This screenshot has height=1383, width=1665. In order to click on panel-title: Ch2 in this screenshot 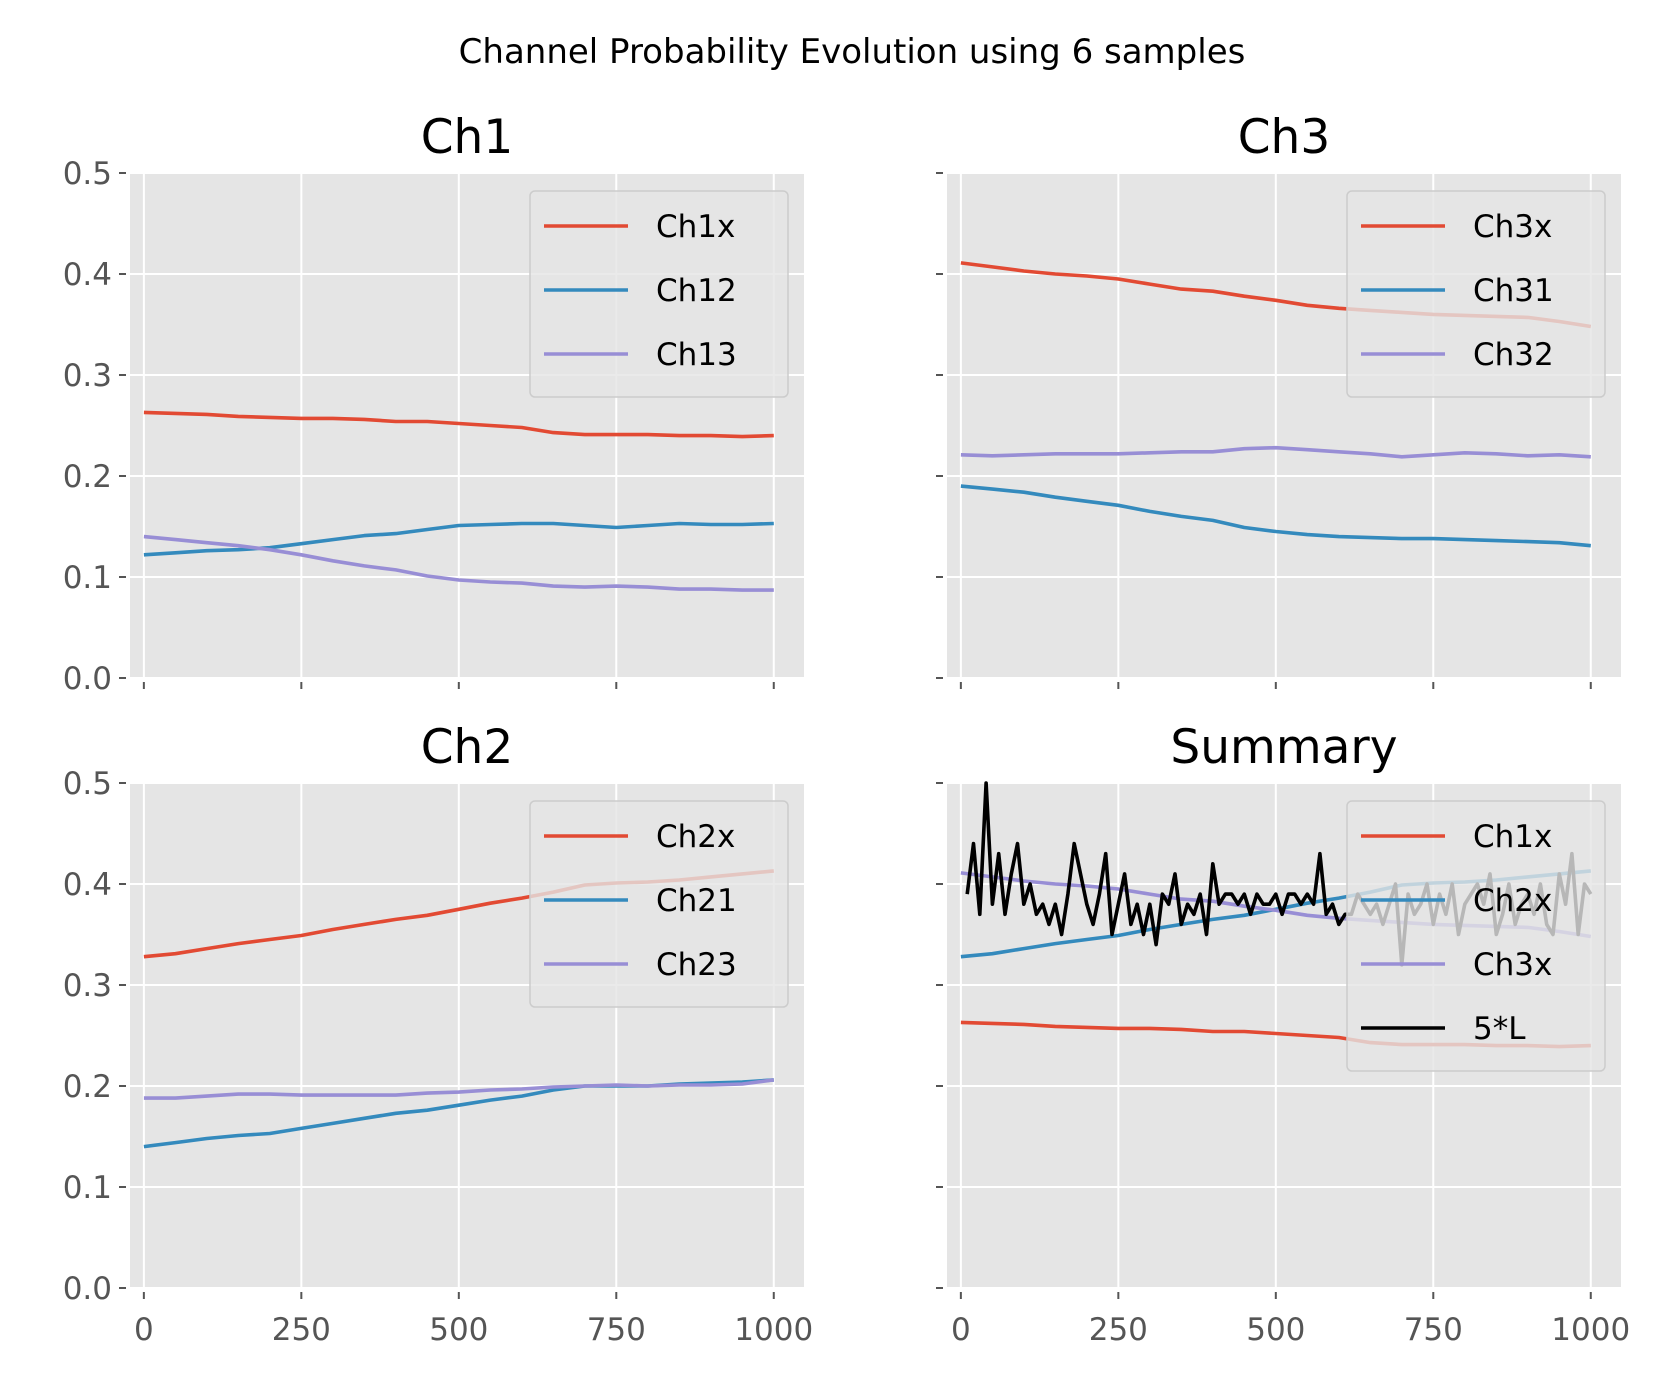, I will do `click(467, 747)`.